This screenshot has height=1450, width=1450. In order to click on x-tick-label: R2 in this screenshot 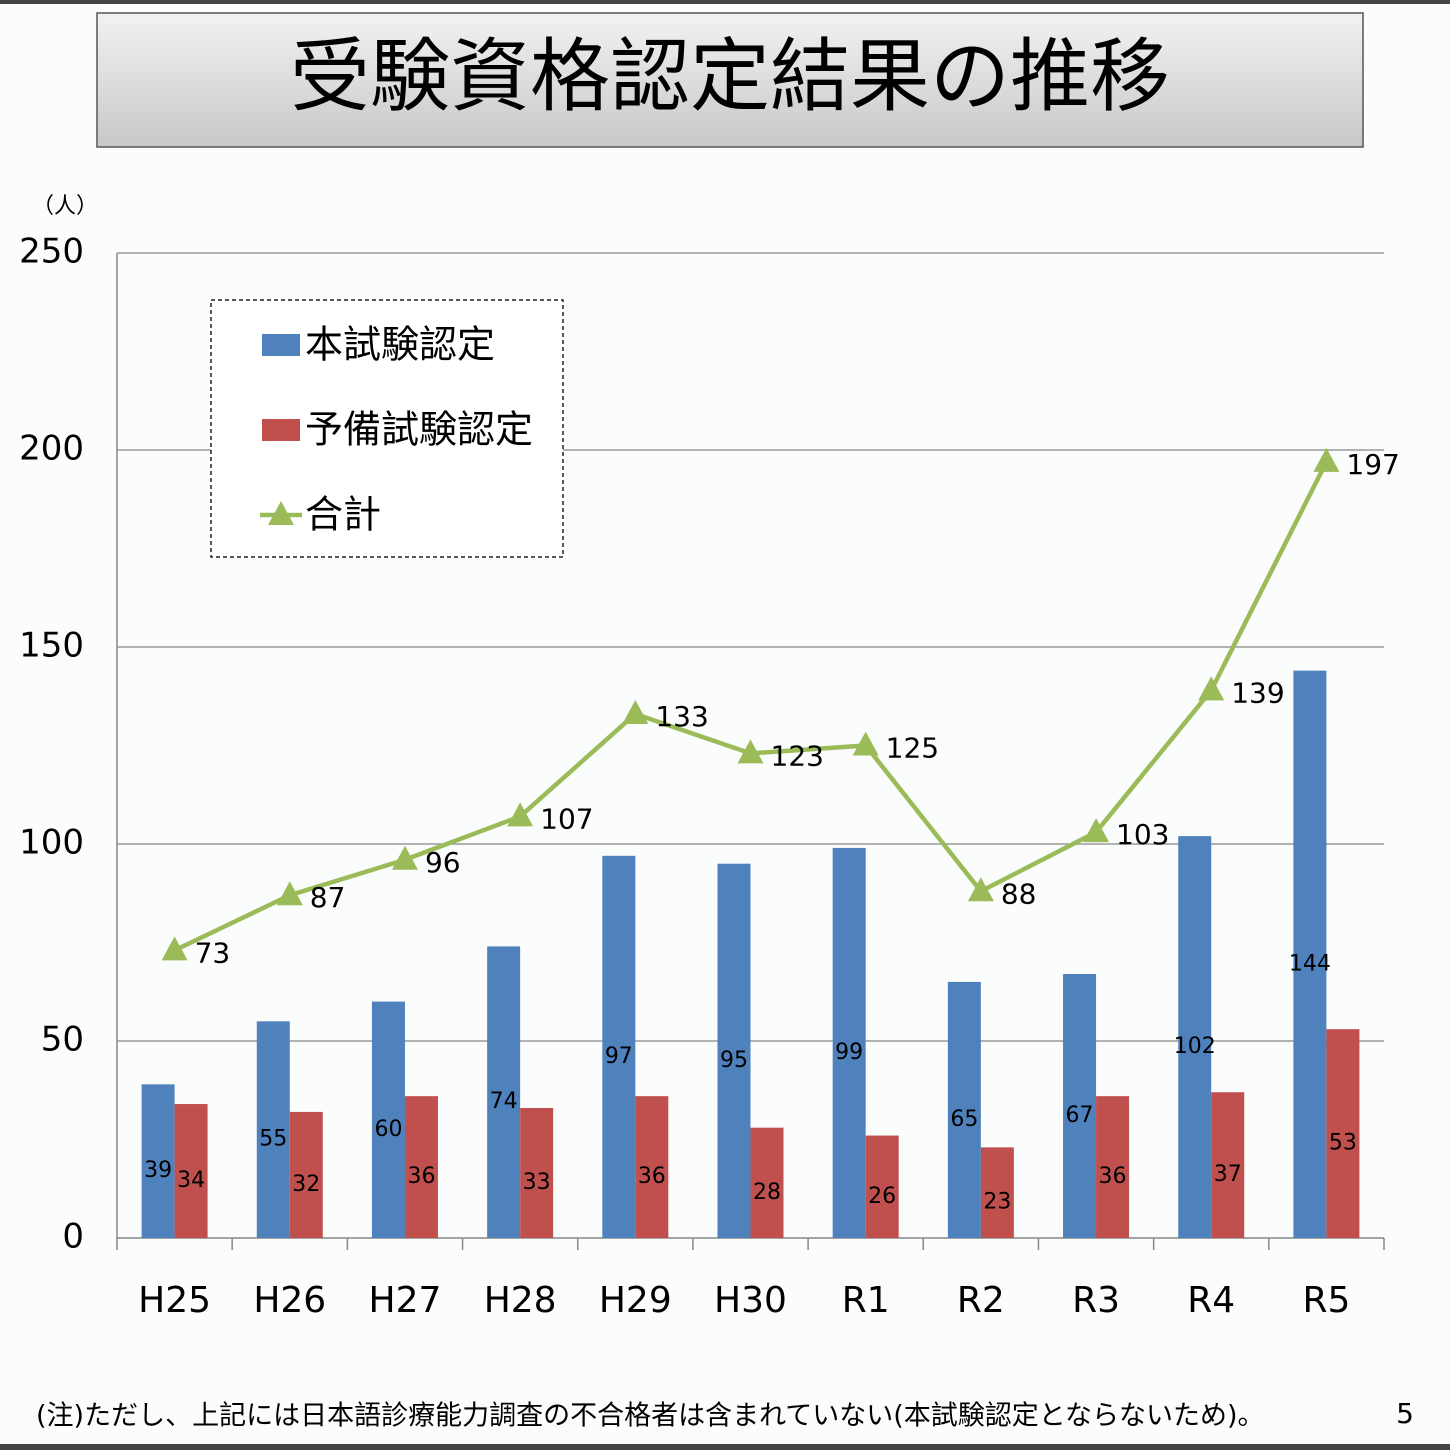, I will do `click(981, 1300)`.